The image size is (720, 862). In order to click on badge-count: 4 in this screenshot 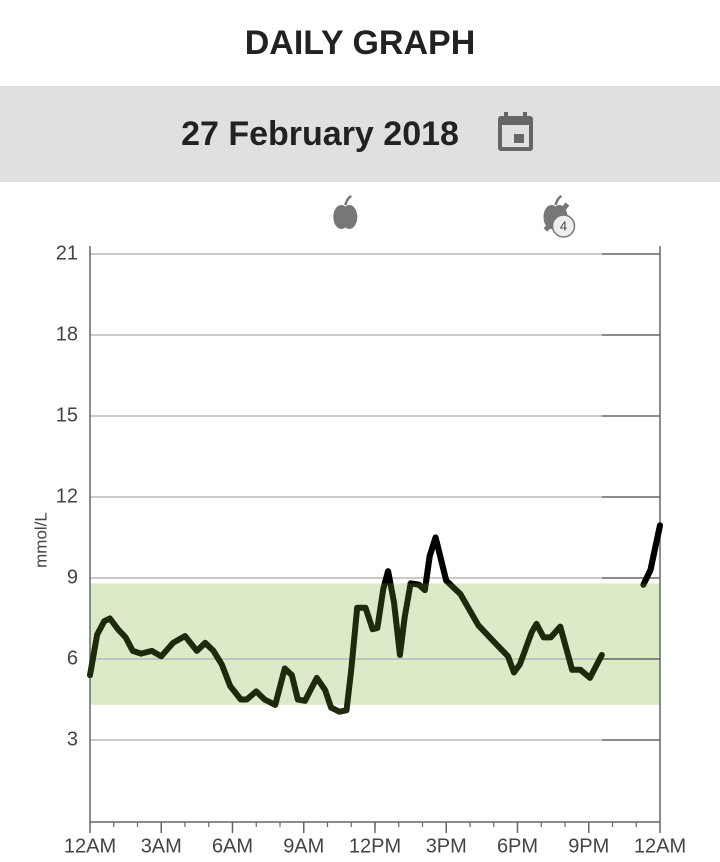, I will do `click(563, 225)`.